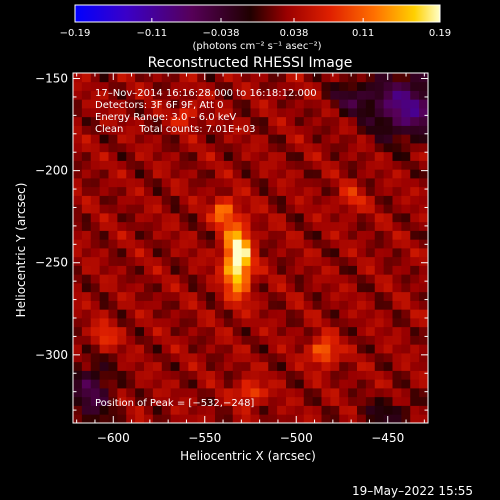  Describe the element at coordinates (51, 355) in the screenshot. I see `y-tick-label: −300` at that location.